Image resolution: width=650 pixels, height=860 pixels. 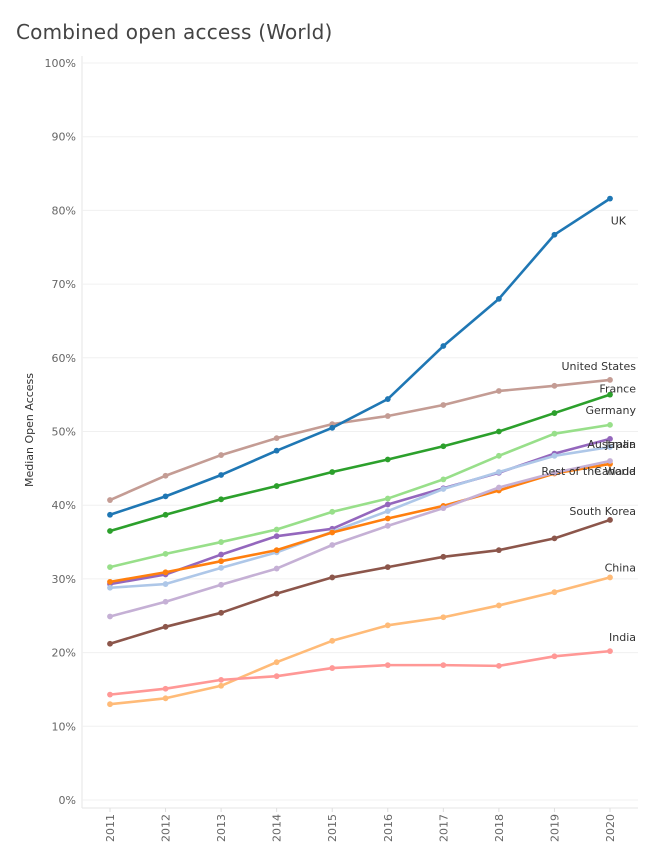 I want to click on chart-title: Combined open access (World), so click(x=174, y=32).